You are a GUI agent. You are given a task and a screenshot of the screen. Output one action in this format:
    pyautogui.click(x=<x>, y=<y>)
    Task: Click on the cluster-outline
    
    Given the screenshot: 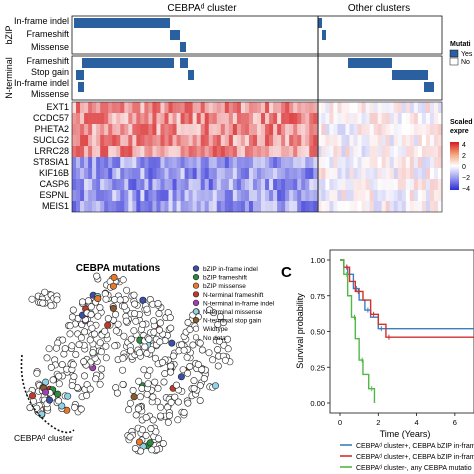 What is the action you would take?
    pyautogui.click(x=47, y=394)
    